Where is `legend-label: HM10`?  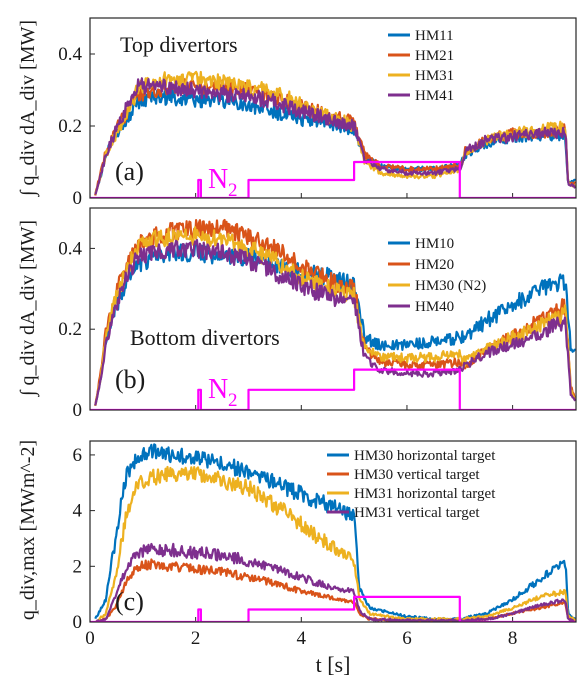 legend-label: HM10 is located at coordinates (434, 244).